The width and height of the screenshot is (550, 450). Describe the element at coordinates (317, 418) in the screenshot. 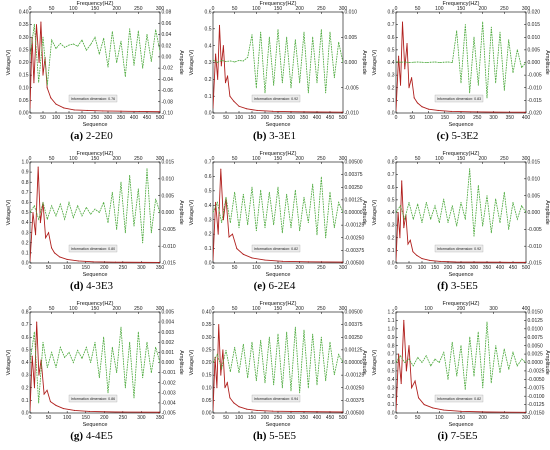

I see `x-tick-label: 400` at that location.